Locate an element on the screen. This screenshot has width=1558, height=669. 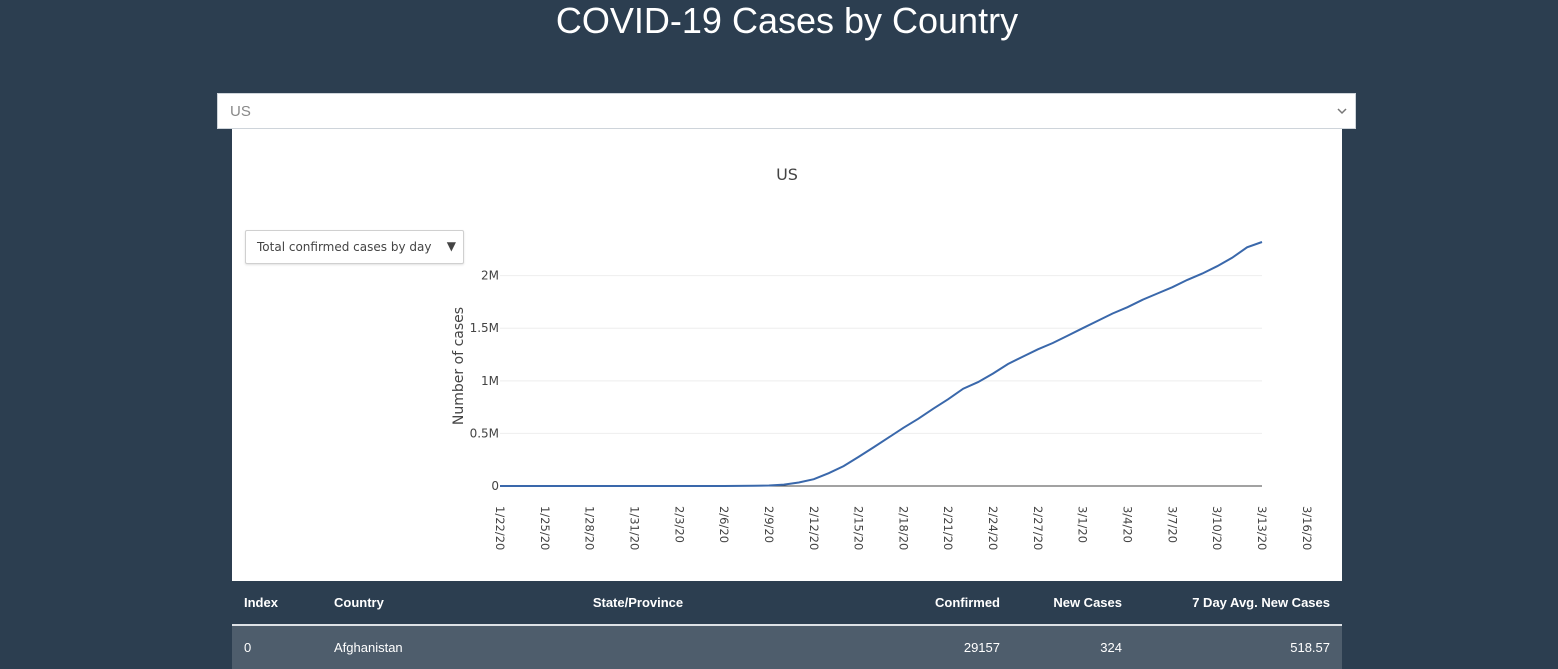
y-tick-label: 1M is located at coordinates (490, 381).